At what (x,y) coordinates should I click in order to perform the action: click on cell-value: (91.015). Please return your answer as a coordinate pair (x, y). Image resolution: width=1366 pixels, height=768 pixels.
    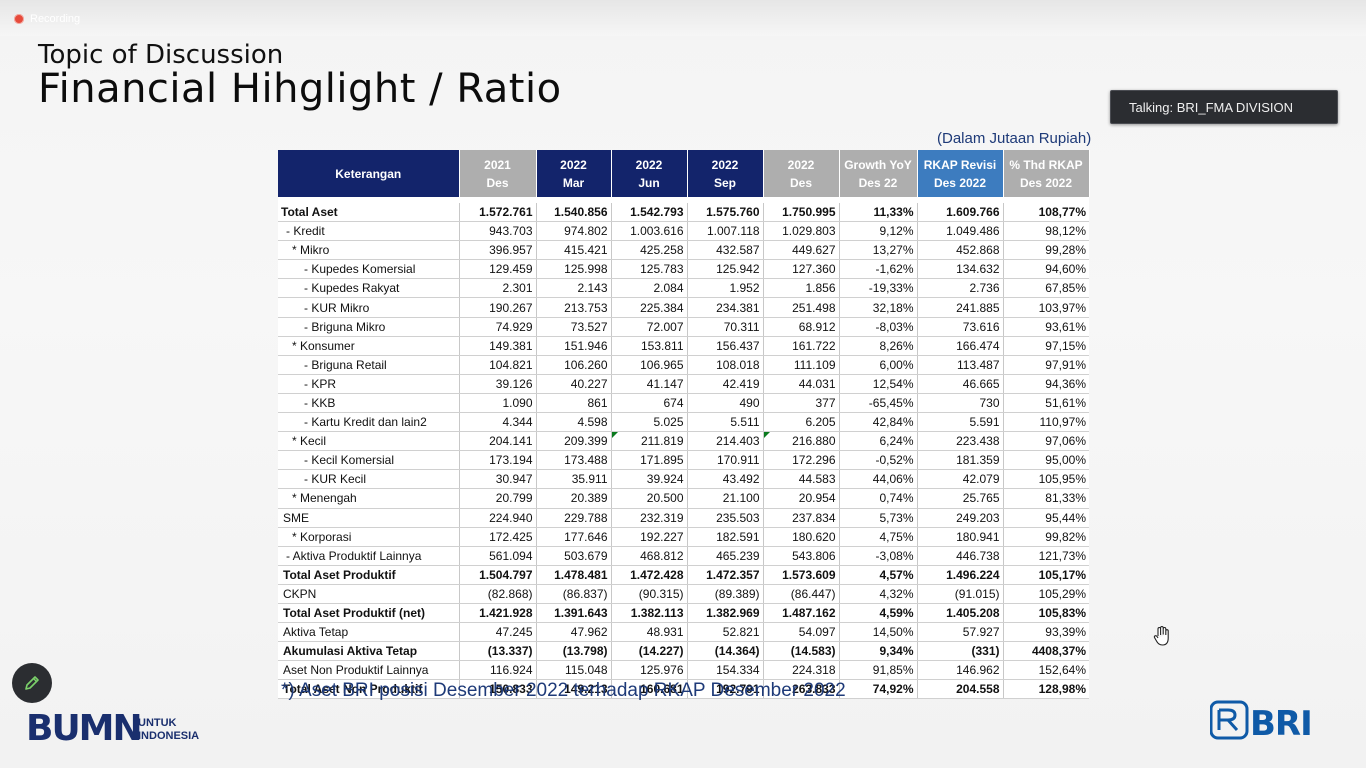
    Looking at the image, I should click on (959, 594).